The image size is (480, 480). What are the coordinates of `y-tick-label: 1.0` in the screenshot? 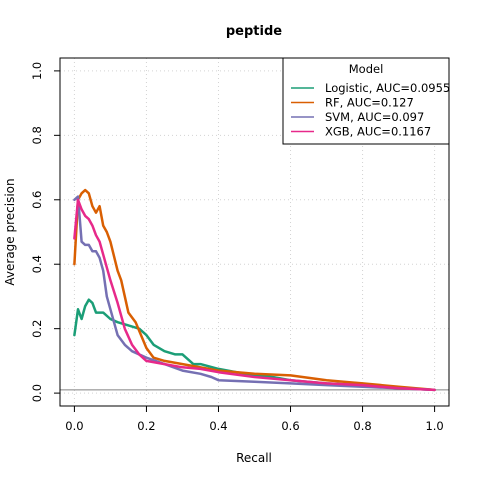 It's located at (37, 71).